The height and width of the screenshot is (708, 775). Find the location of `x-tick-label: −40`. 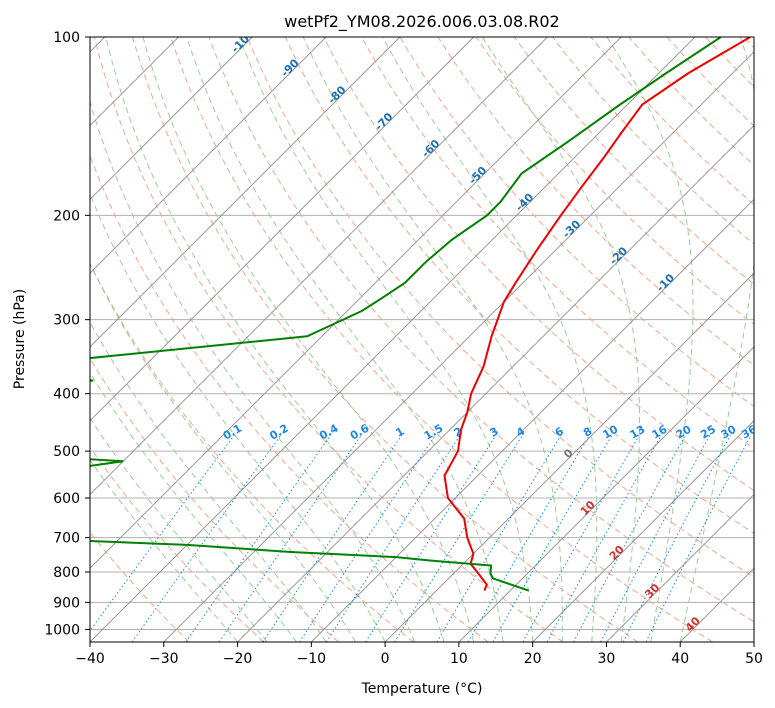

x-tick-label: −40 is located at coordinates (90, 659).